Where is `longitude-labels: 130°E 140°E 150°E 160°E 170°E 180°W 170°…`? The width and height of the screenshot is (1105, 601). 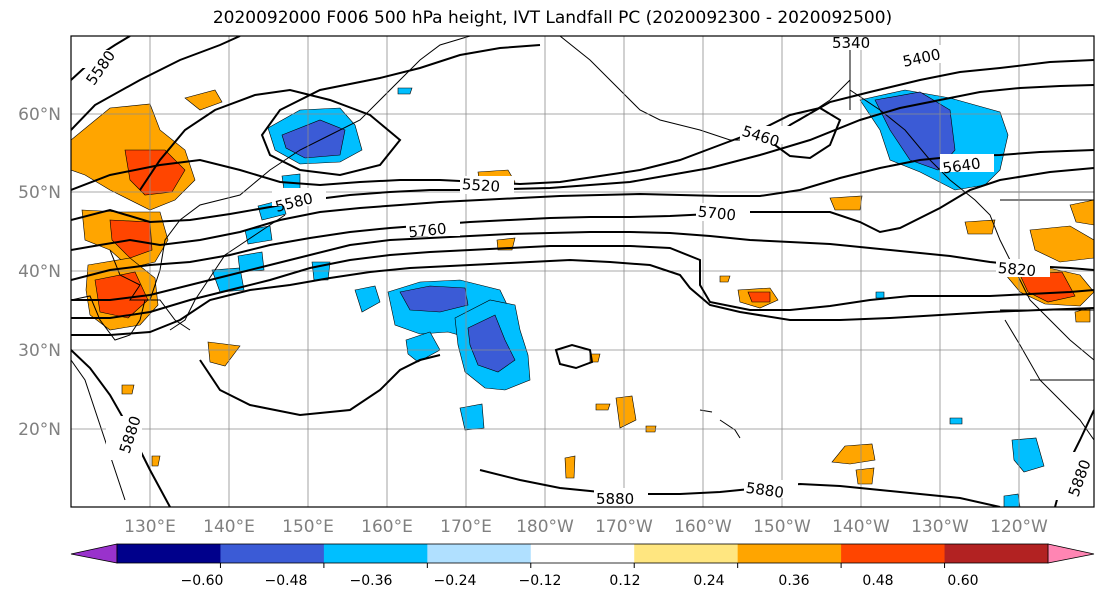
longitude-labels: 130°E 140°E 150°E 160°E 170°E 180°W 170°… is located at coordinates (586, 527).